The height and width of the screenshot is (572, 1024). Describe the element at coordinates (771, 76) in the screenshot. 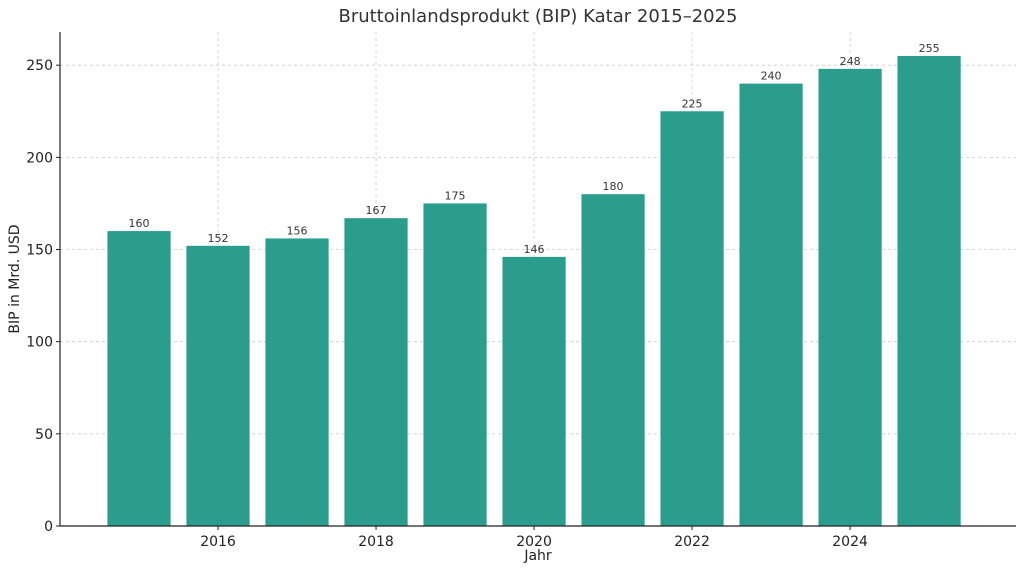

I see `bar-value-label: 240` at that location.